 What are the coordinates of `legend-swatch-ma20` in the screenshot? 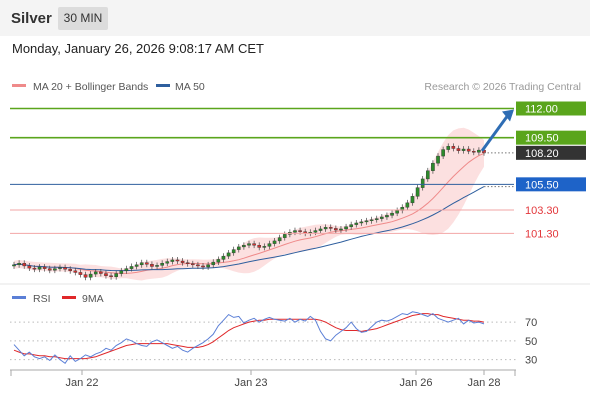 It's located at (19, 85).